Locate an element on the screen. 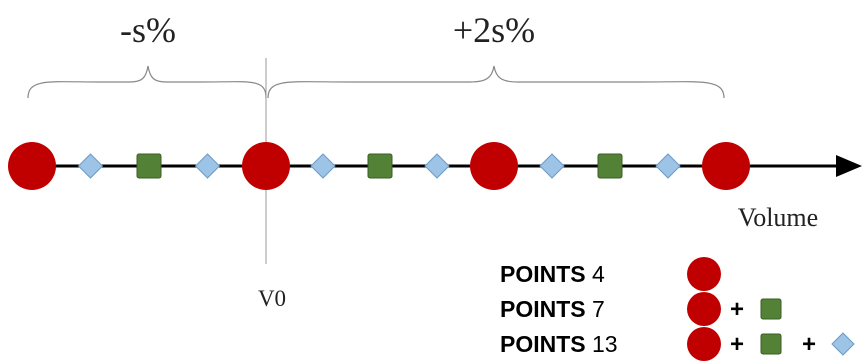  axis-arrowhead is located at coordinates (849, 166).